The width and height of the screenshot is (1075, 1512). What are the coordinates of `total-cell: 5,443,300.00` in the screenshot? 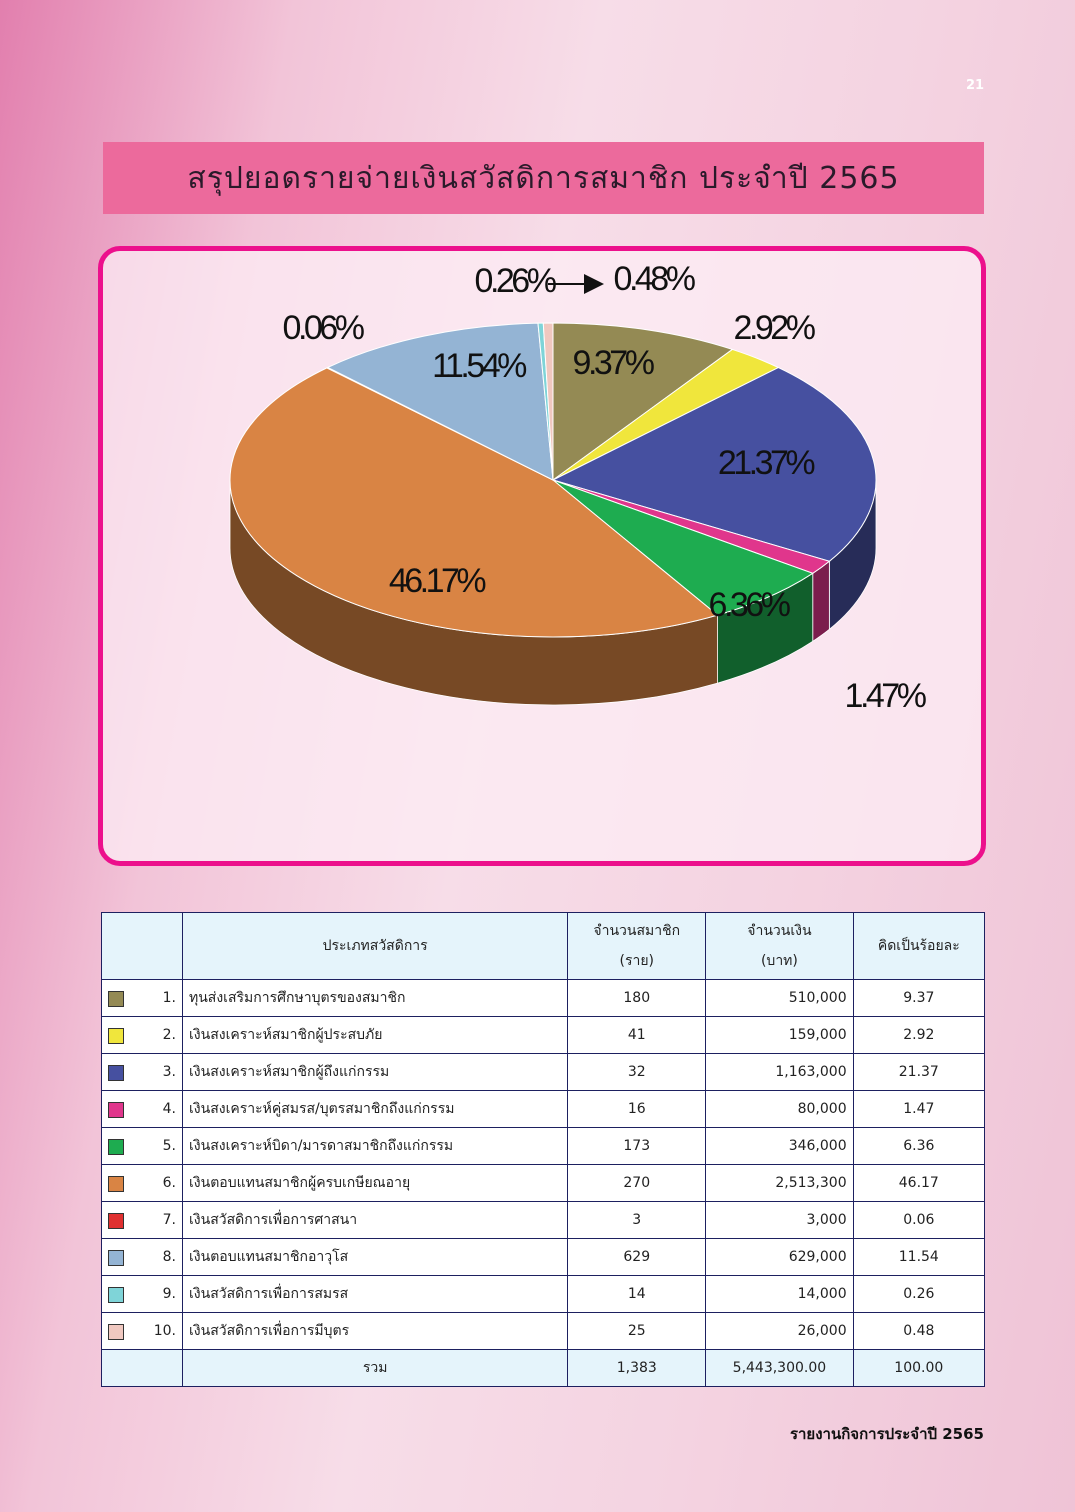 It's located at (779, 1368).